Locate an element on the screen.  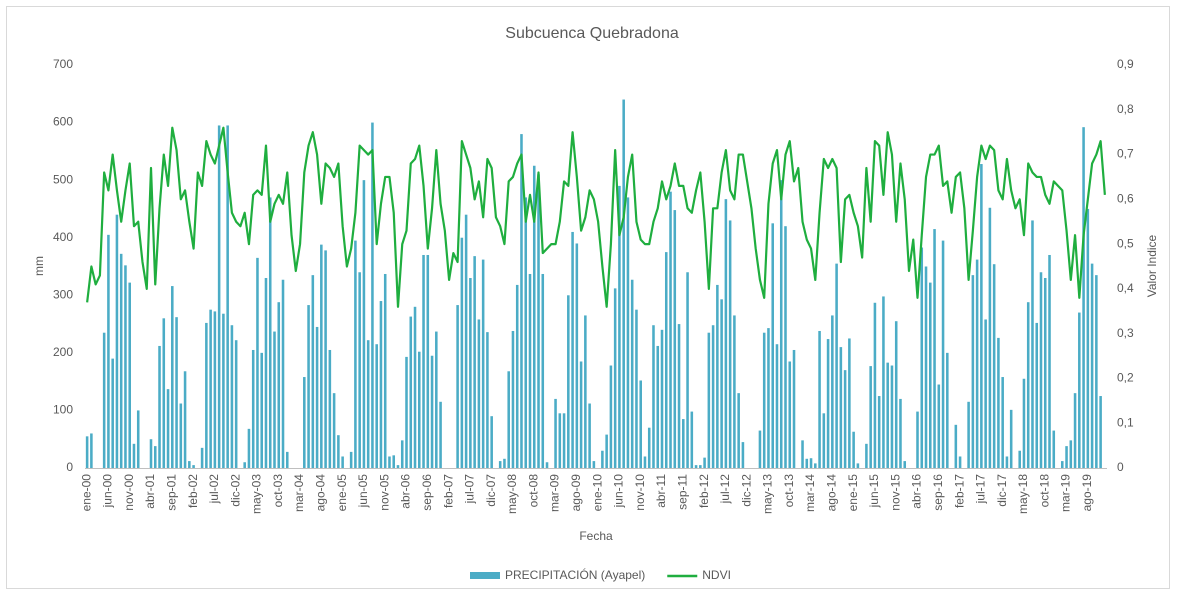
x-tick-label: nov-05 is located at coordinates (384, 492).